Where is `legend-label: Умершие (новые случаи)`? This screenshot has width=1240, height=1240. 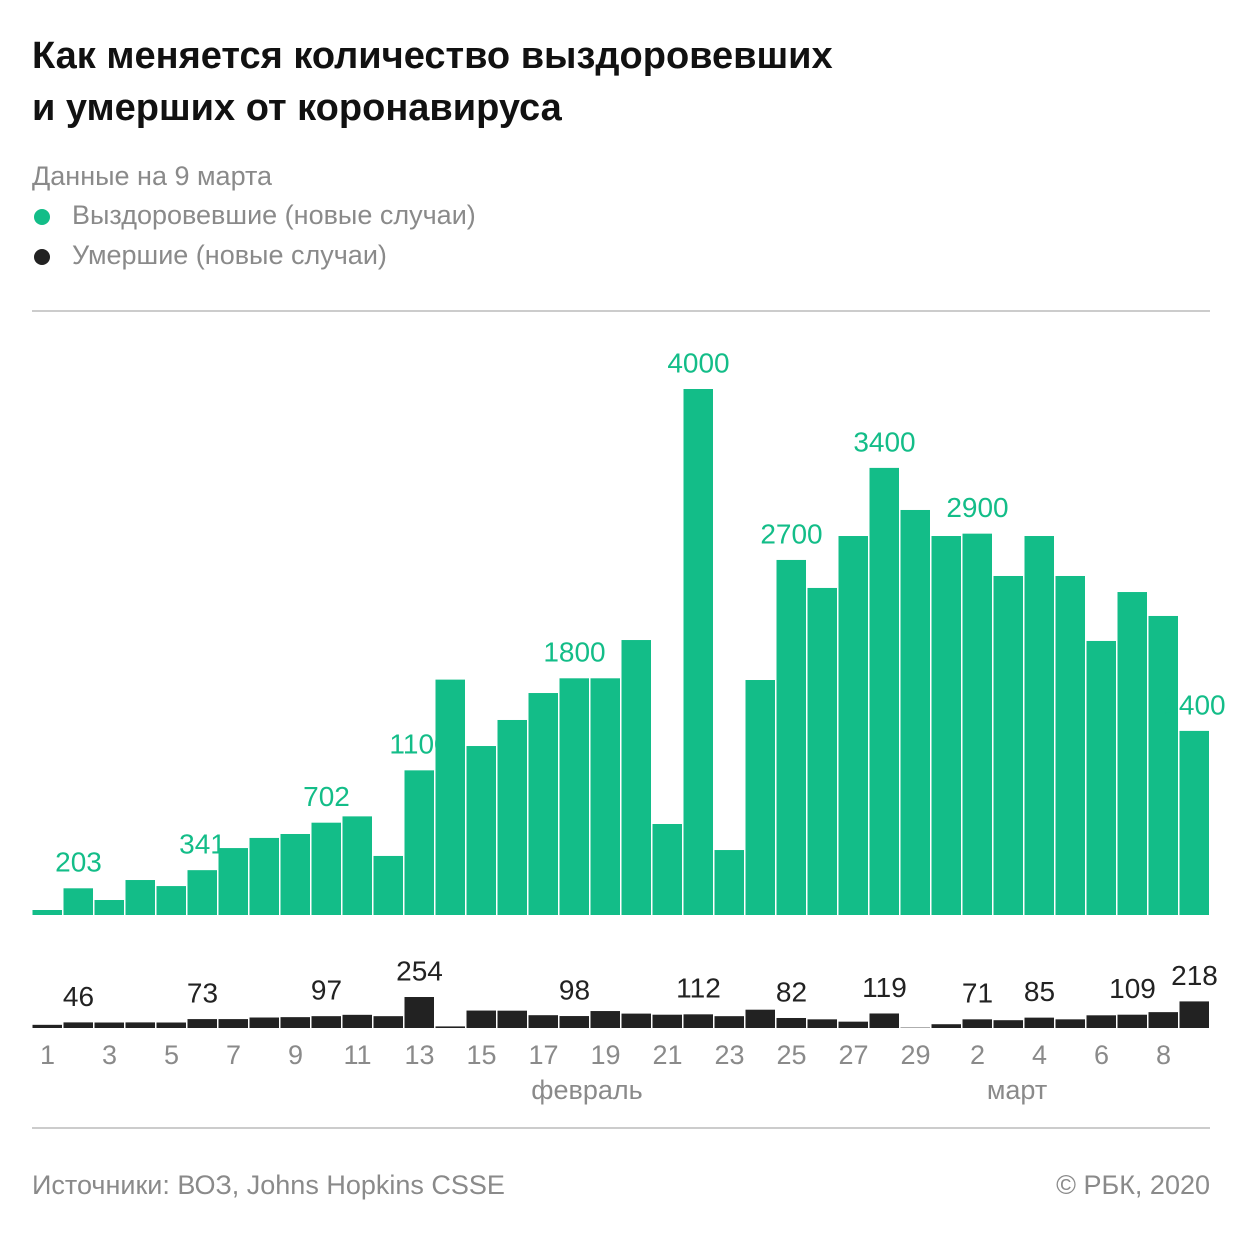
legend-label: Умершие (новые случаи) is located at coordinates (229, 255).